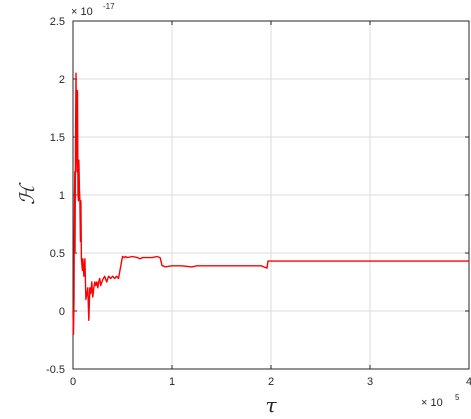 The image size is (471, 419). Describe the element at coordinates (57, 138) in the screenshot. I see `y-tick-label: 1.5` at that location.